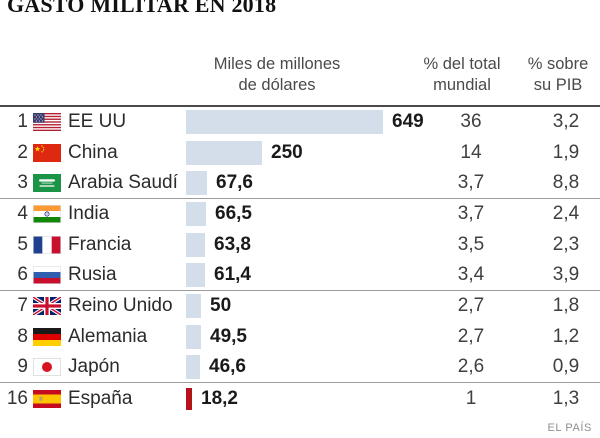 The image size is (600, 438). I want to click on rank-label: 16, so click(17, 398).